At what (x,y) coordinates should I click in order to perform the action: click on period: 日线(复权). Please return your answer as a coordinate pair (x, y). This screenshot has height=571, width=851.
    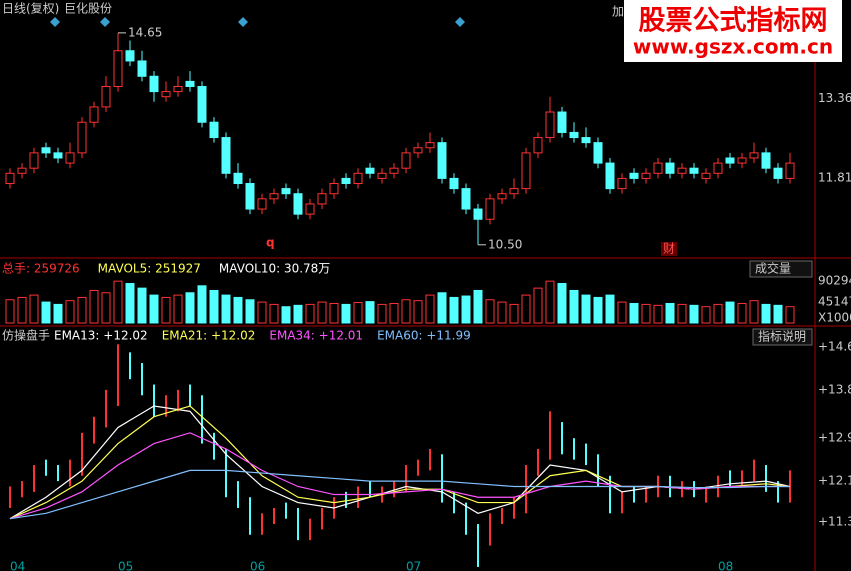
    Looking at the image, I should click on (30, 9).